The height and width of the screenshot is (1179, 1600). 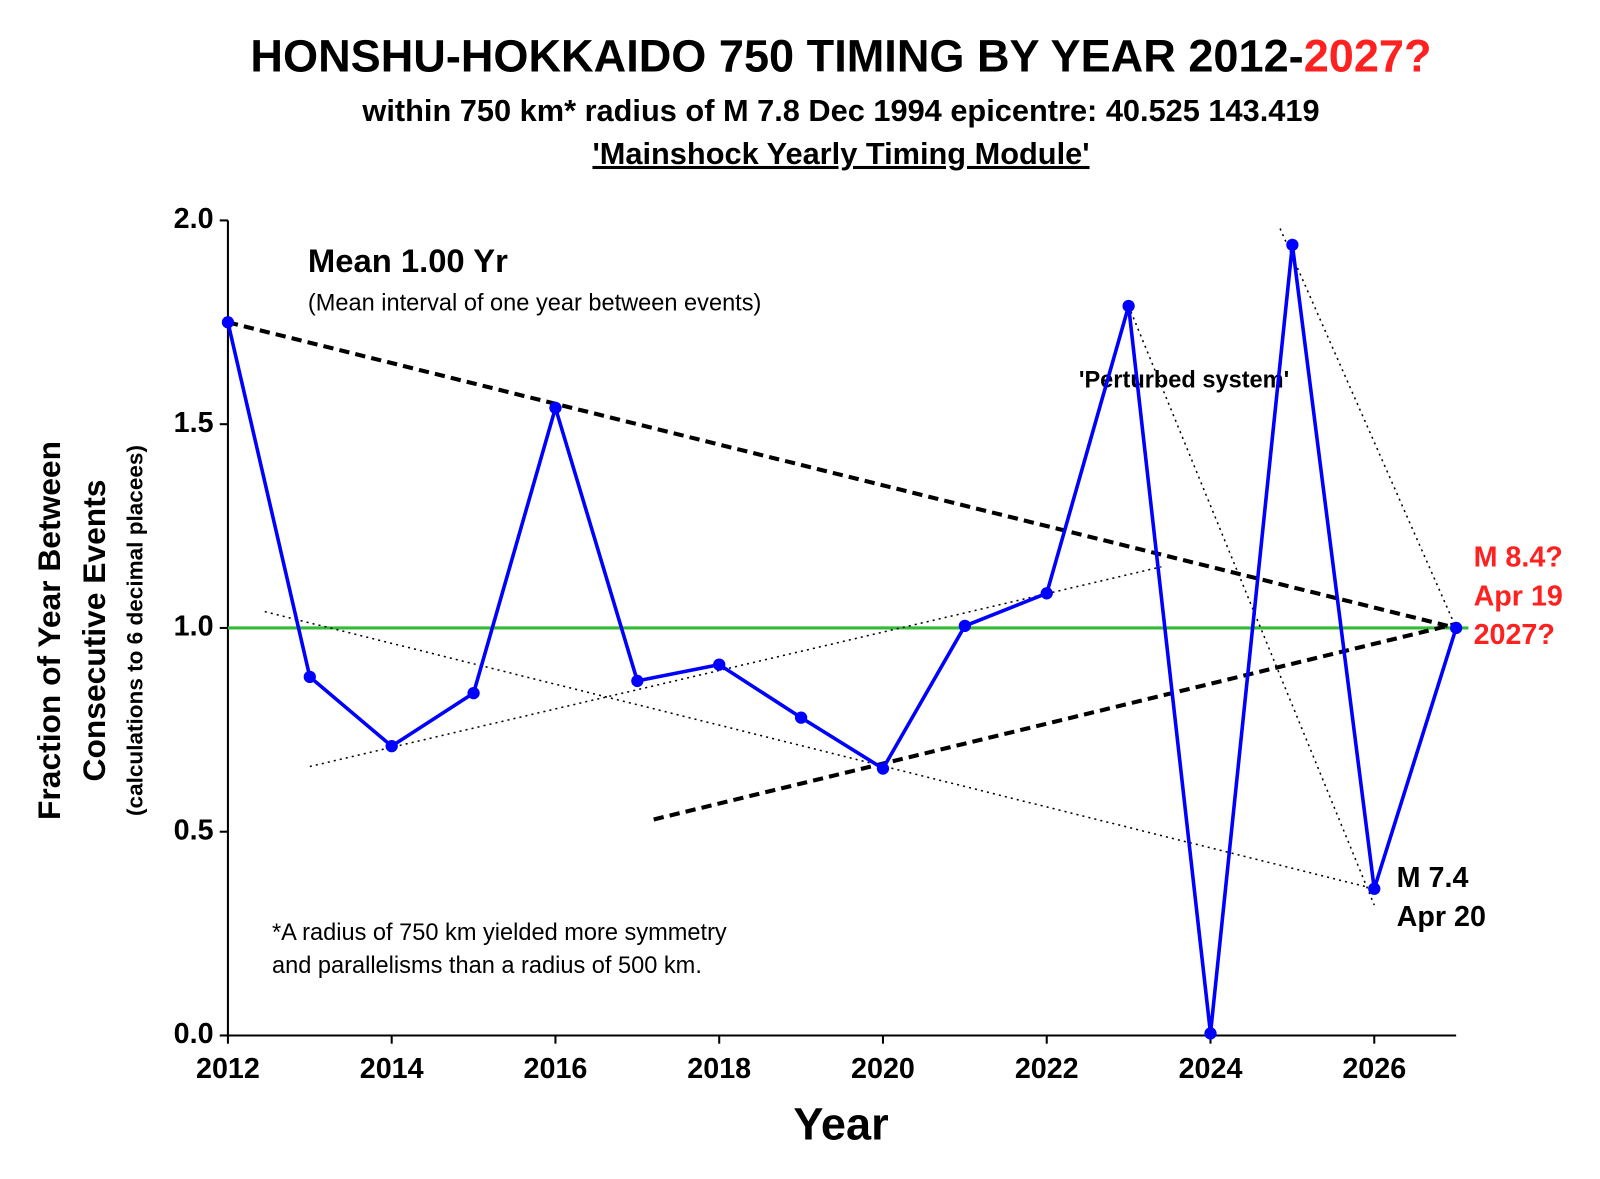 What do you see at coordinates (1433, 878) in the screenshot?
I see `annotation: M 7.4` at bounding box center [1433, 878].